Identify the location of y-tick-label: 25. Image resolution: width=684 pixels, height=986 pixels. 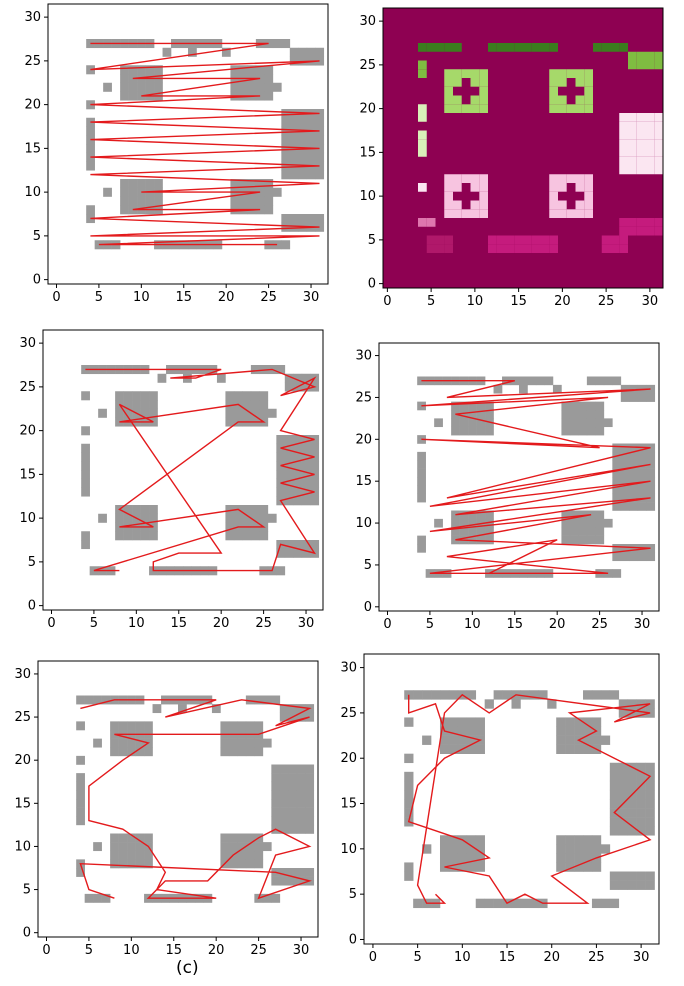
(348, 713).